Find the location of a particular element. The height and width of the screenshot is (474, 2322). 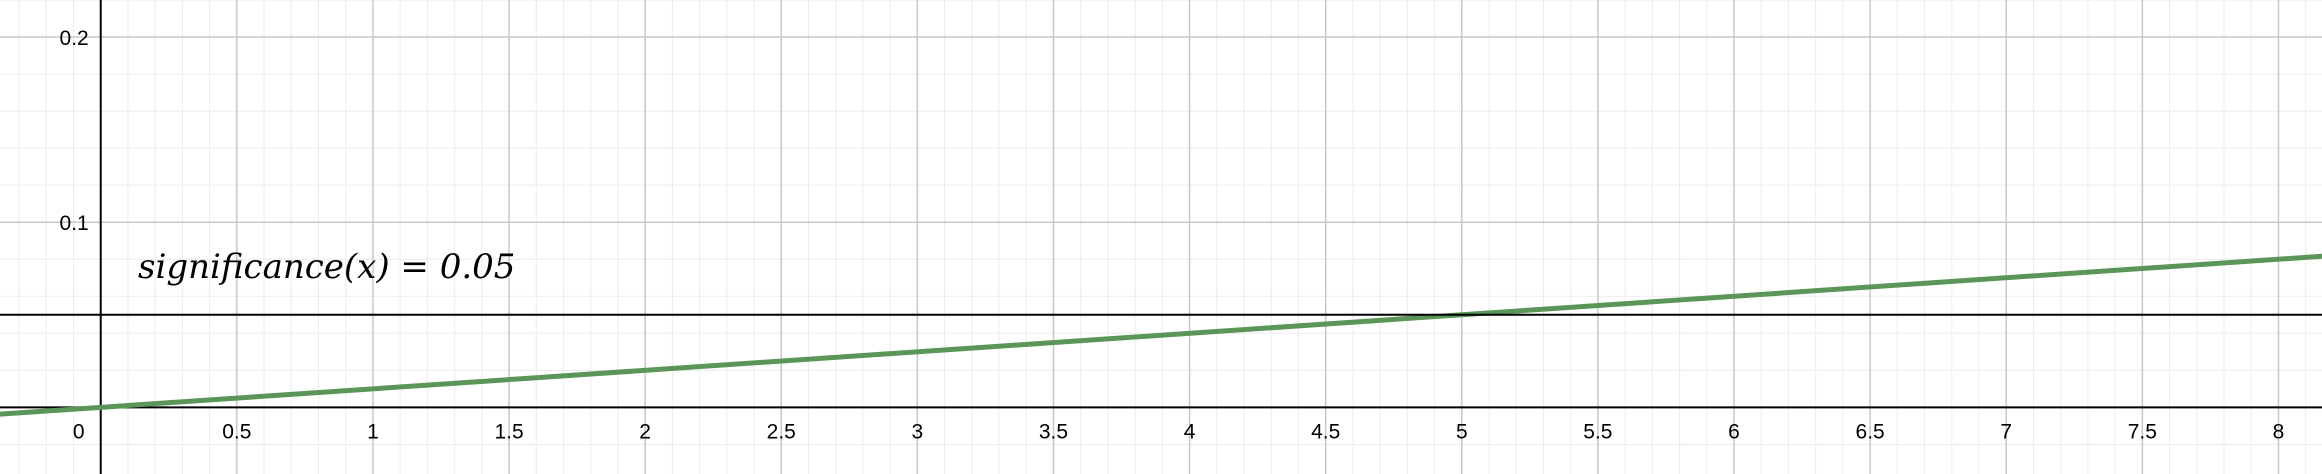

x-tick-label: 4.5 is located at coordinates (1325, 431).